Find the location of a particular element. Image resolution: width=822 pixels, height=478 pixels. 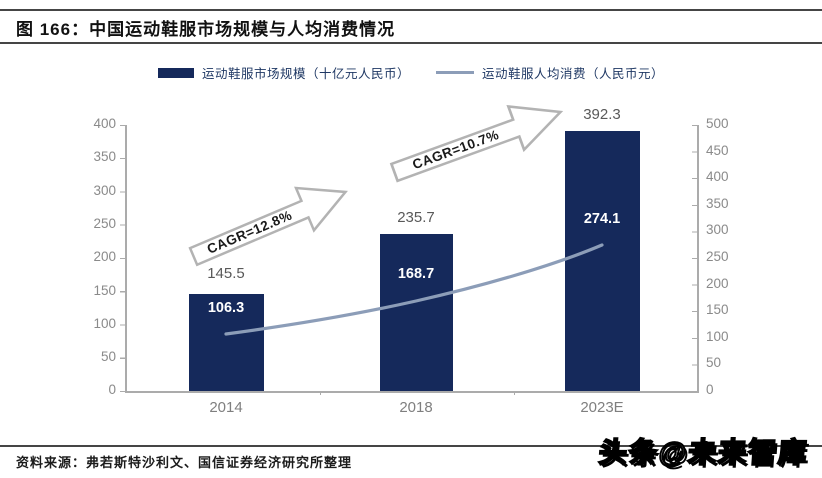

left-axis-ticks is located at coordinates (122, 258).